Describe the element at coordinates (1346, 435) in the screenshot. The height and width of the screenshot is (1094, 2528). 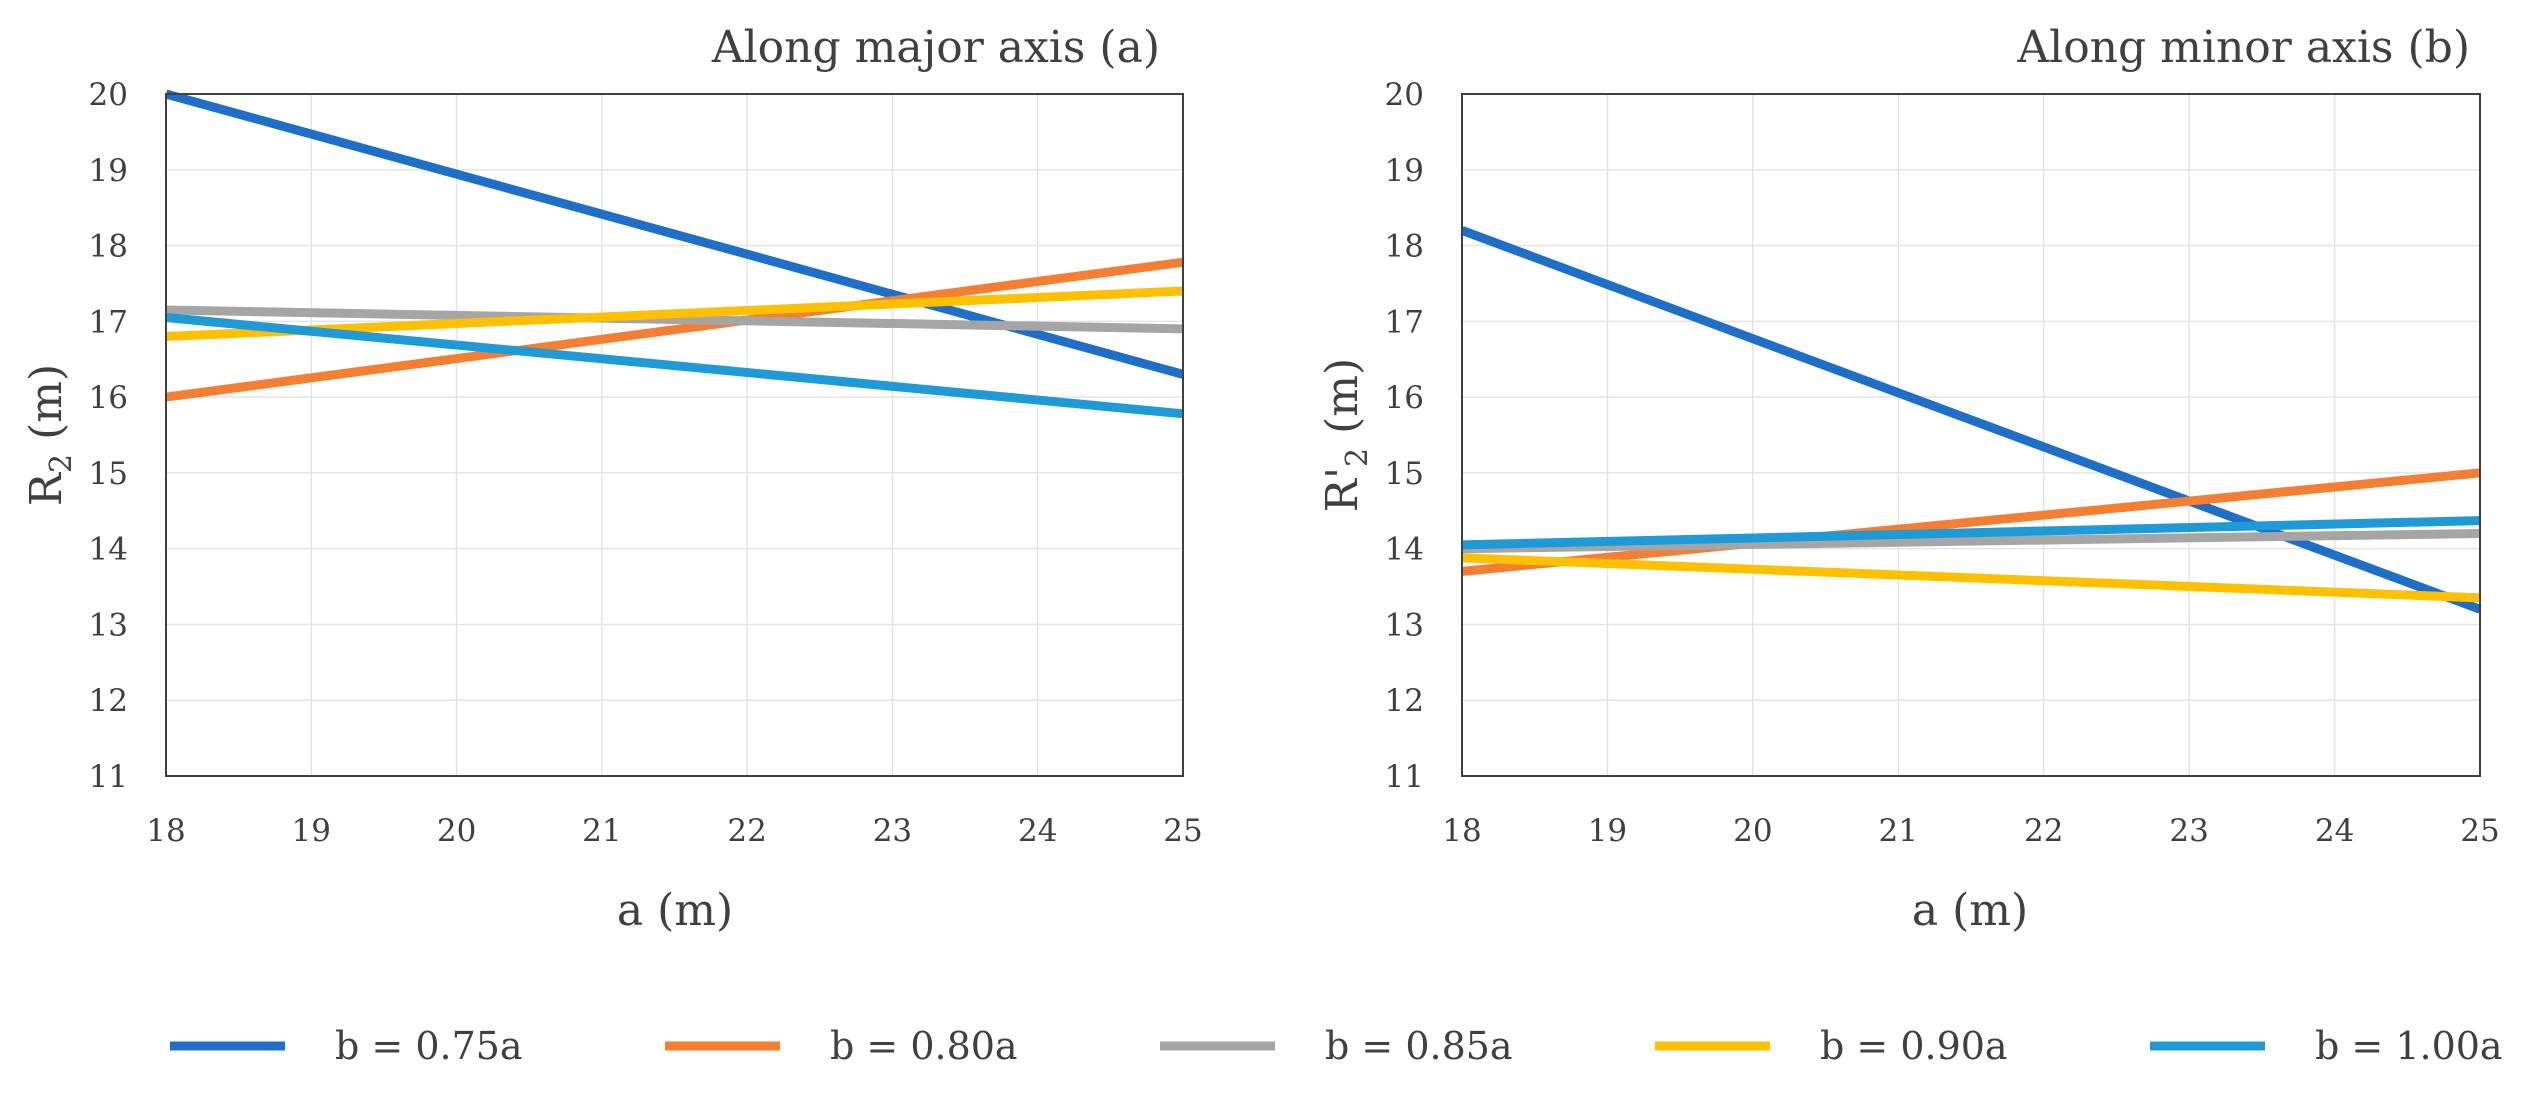
I see `y-axis-label: R'2 (m)` at that location.